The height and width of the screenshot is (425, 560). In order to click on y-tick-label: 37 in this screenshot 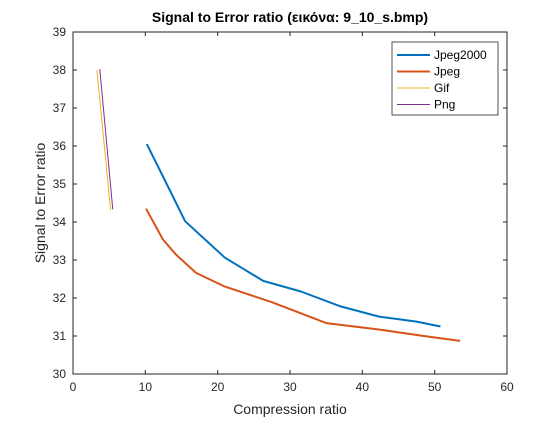, I will do `click(60, 108)`.